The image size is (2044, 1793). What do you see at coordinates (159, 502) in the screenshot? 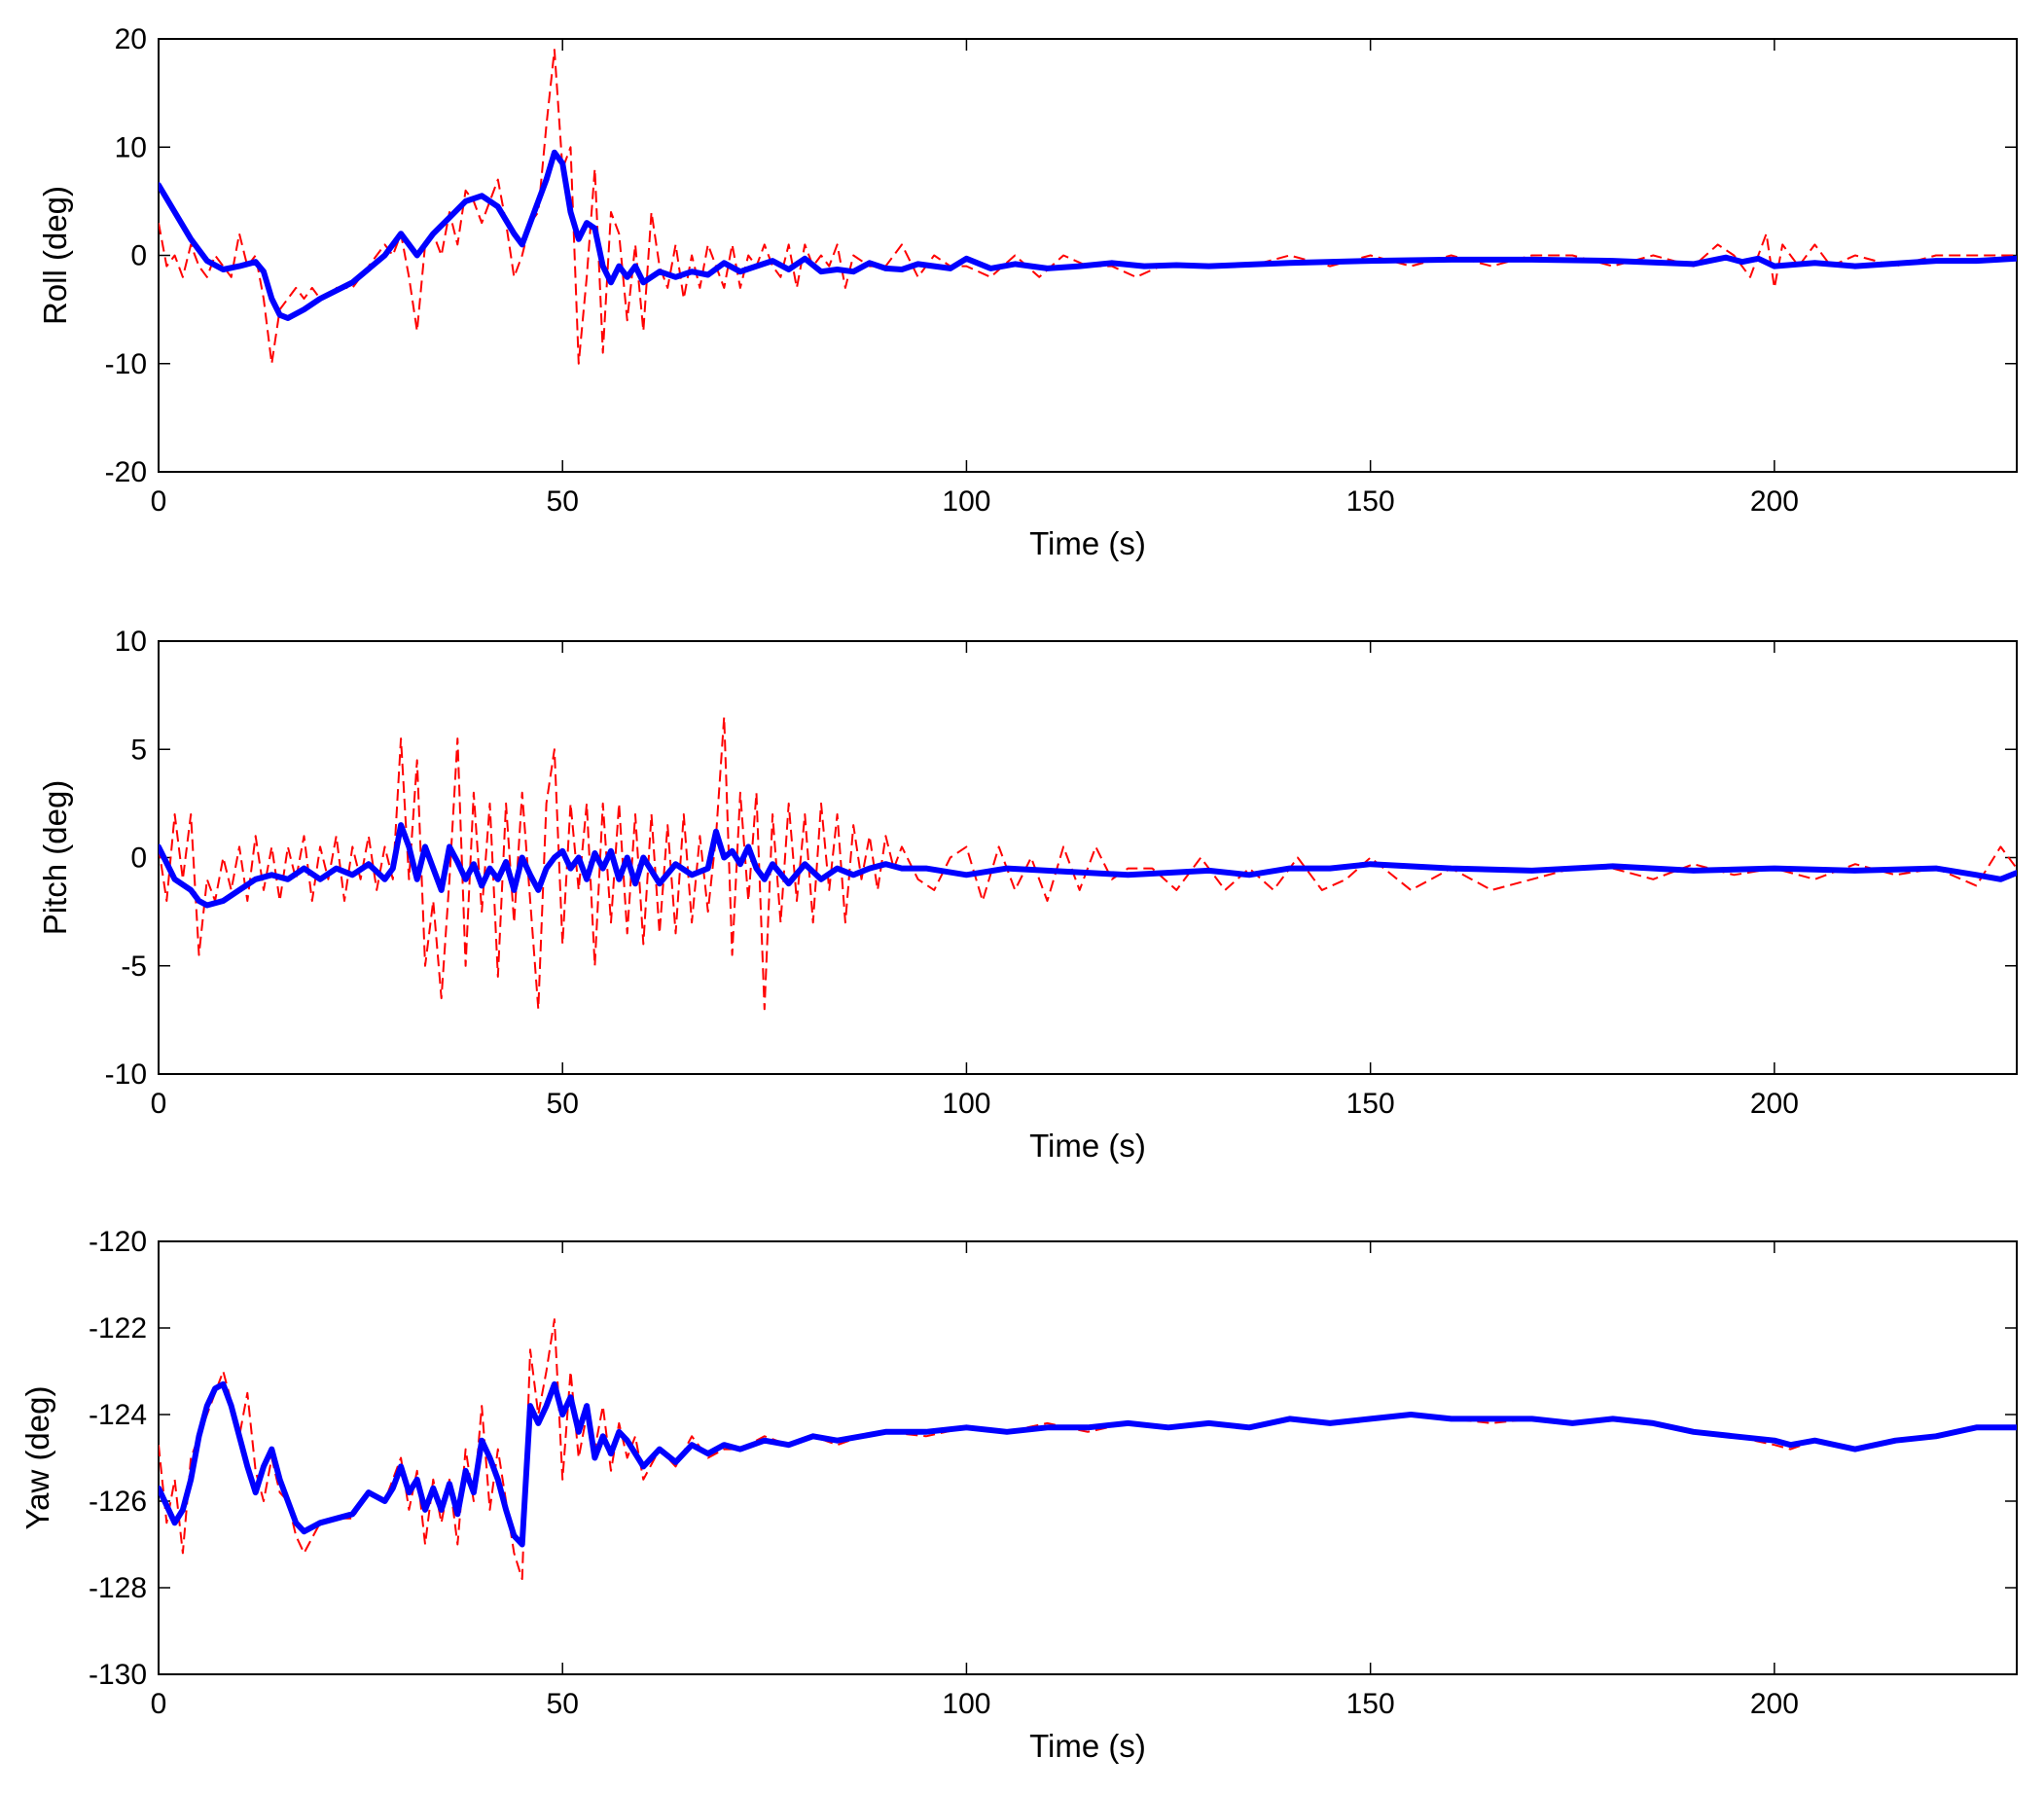
I see `roll-x-tick-label: 0` at bounding box center [159, 502].